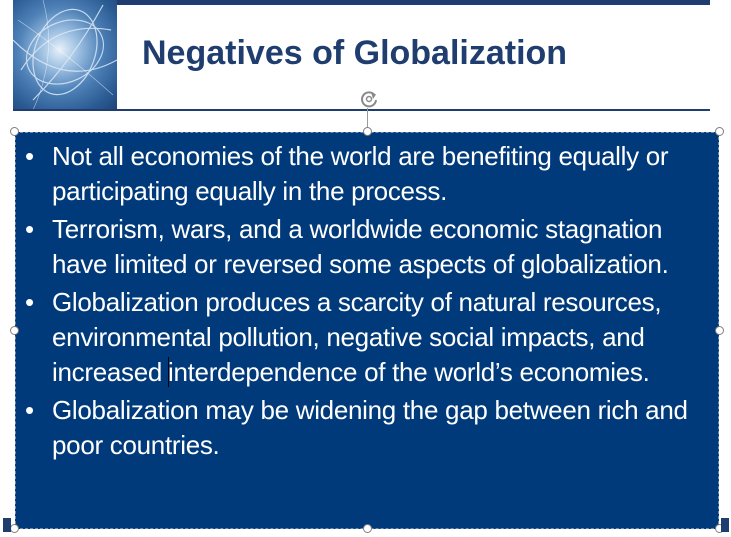  Describe the element at coordinates (367, 120) in the screenshot. I see `rotate-handle-stem` at that location.